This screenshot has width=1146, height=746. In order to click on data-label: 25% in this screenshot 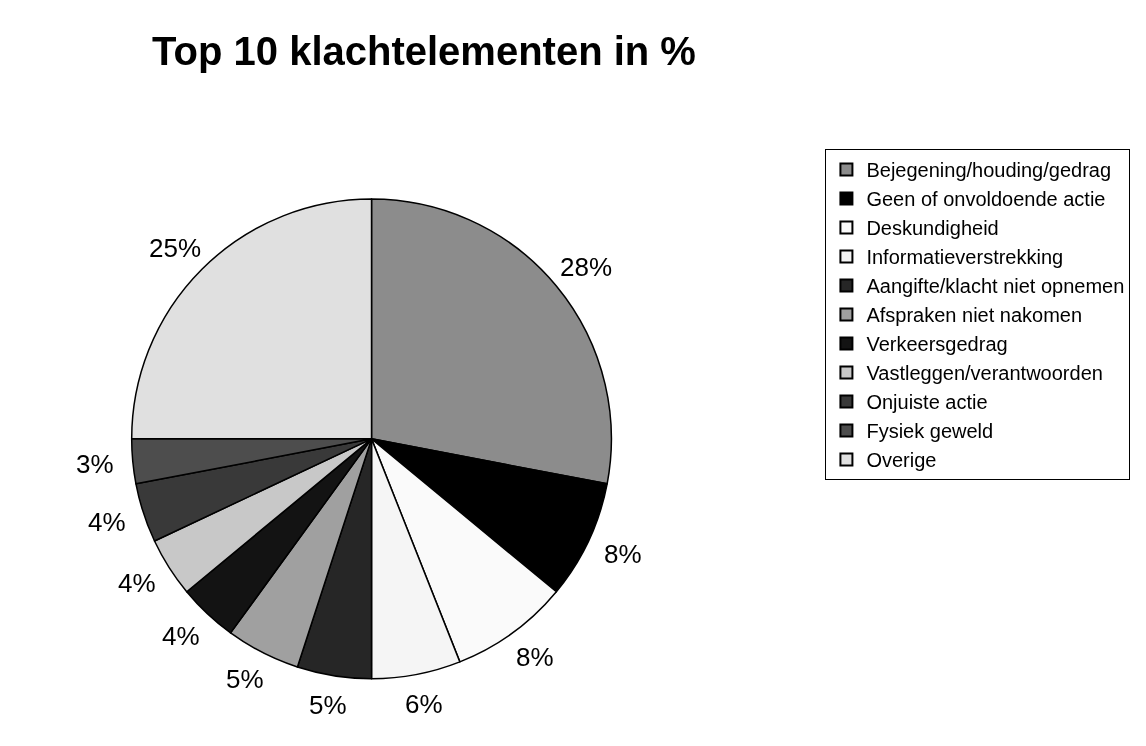, I will do `click(175, 248)`.